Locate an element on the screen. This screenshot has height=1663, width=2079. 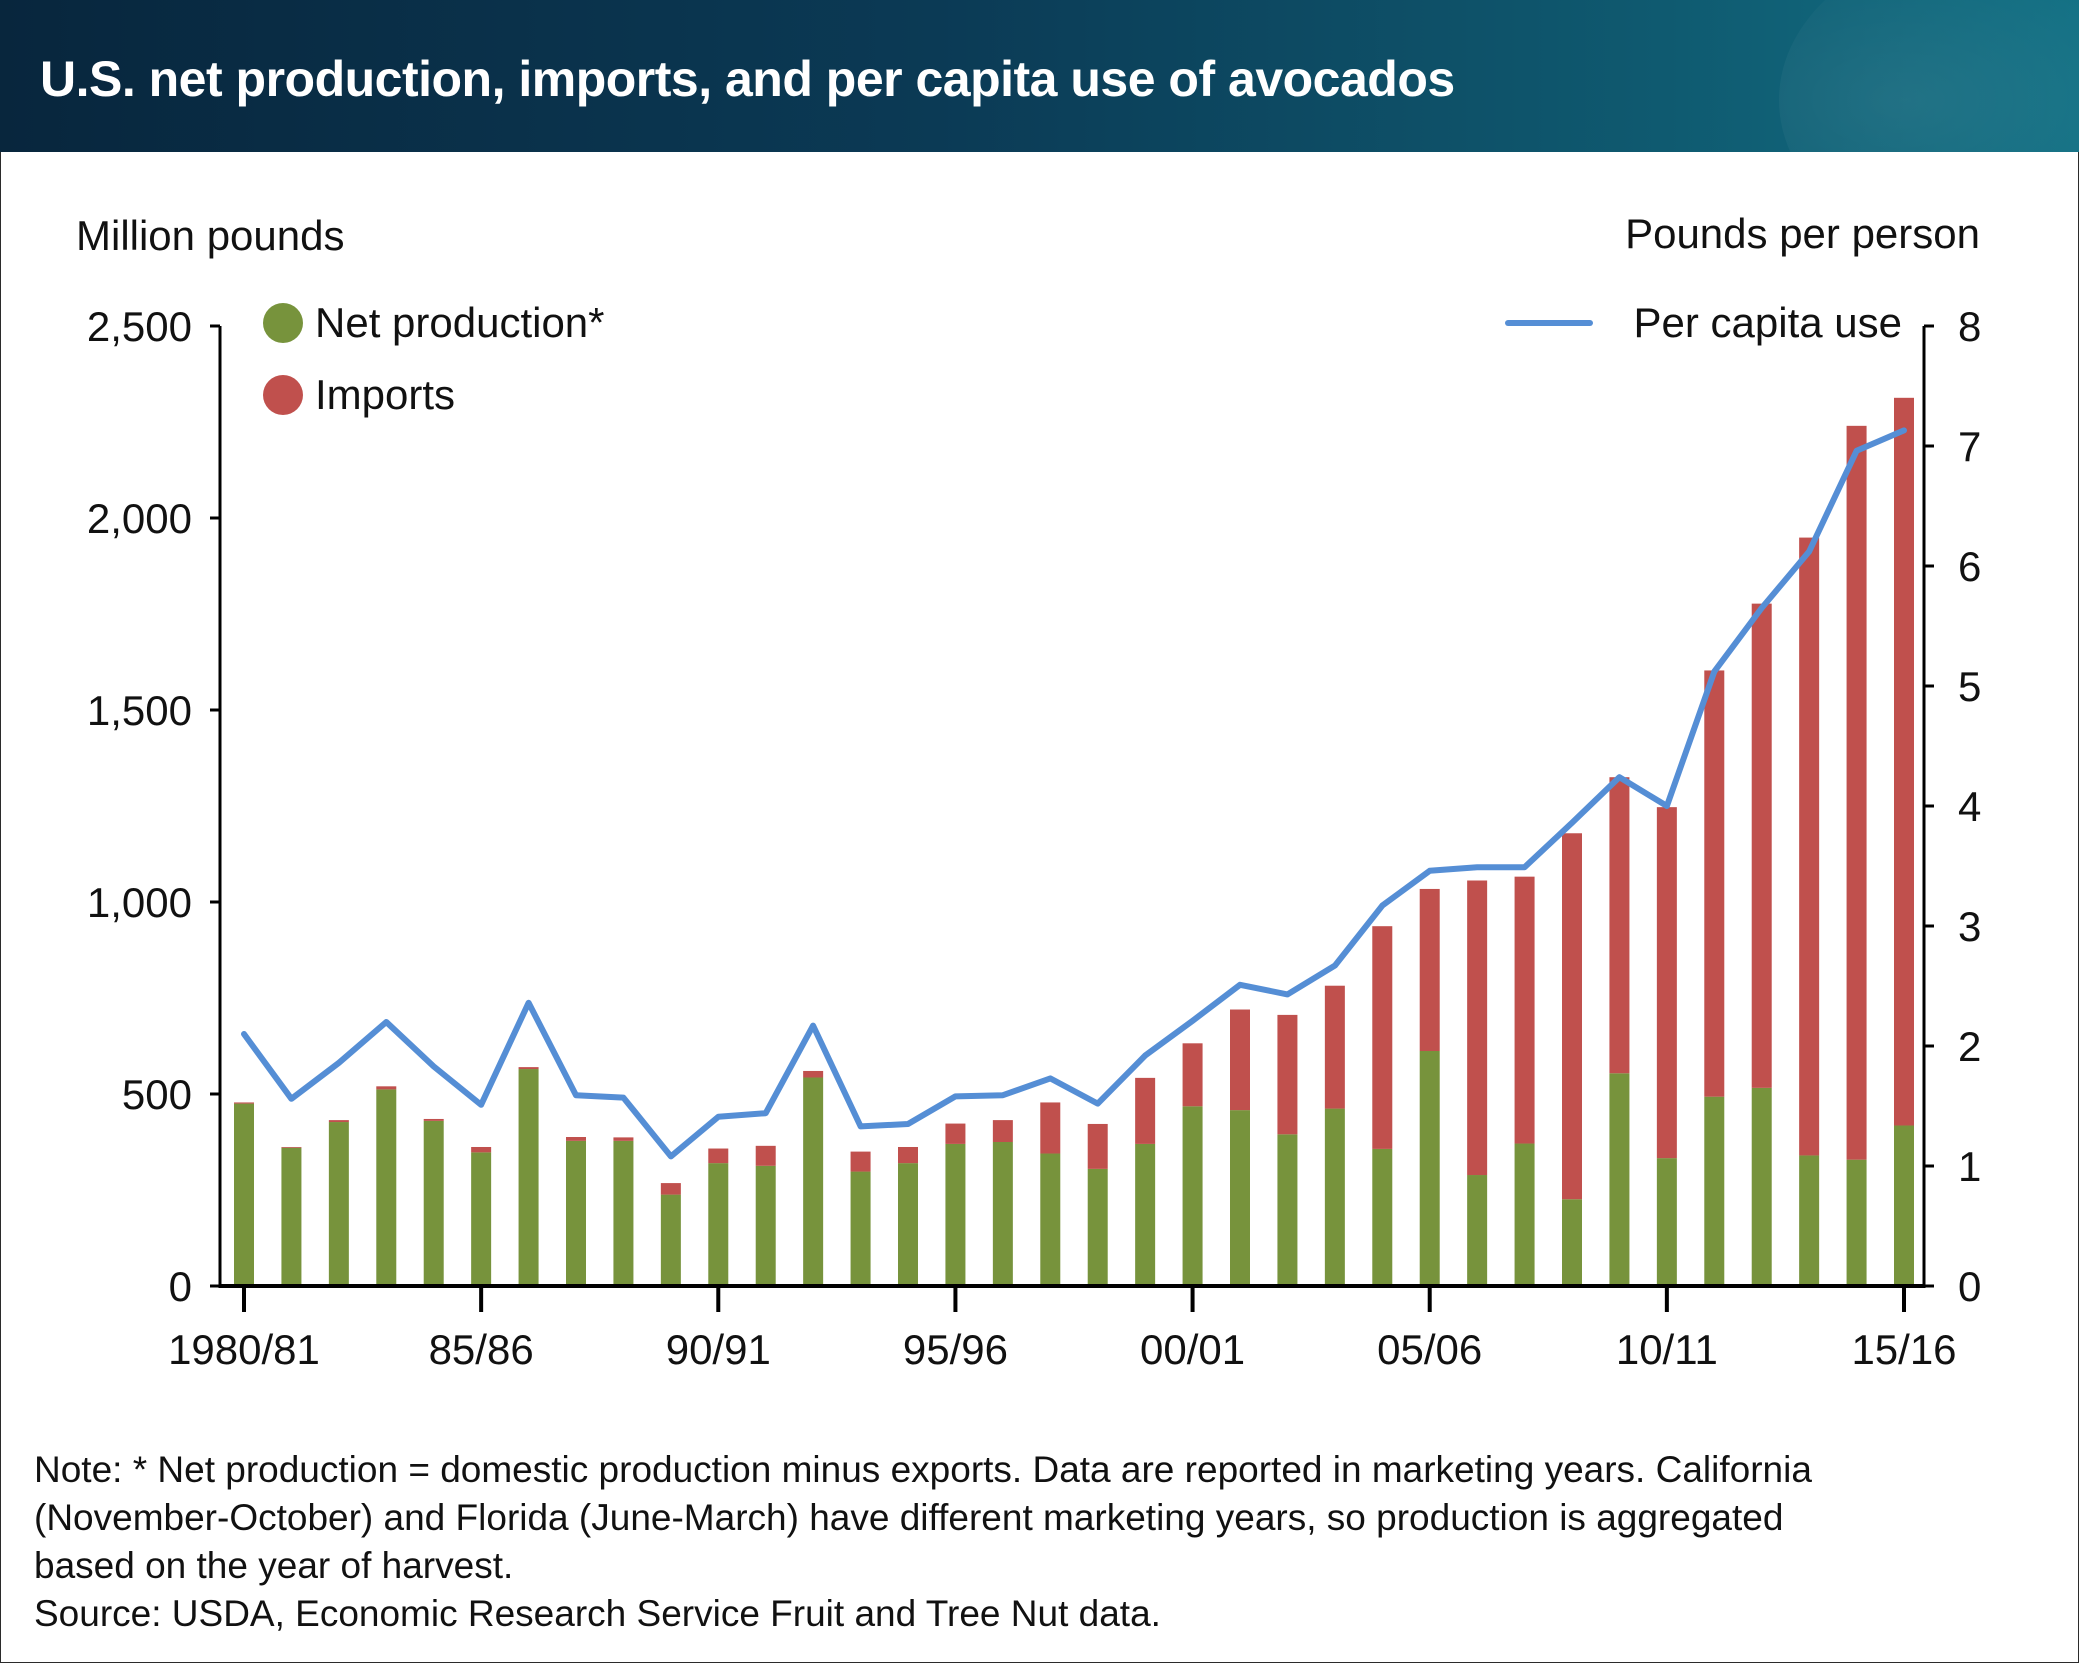
x-axis-tick-label: 1980/81 is located at coordinates (244, 1349).